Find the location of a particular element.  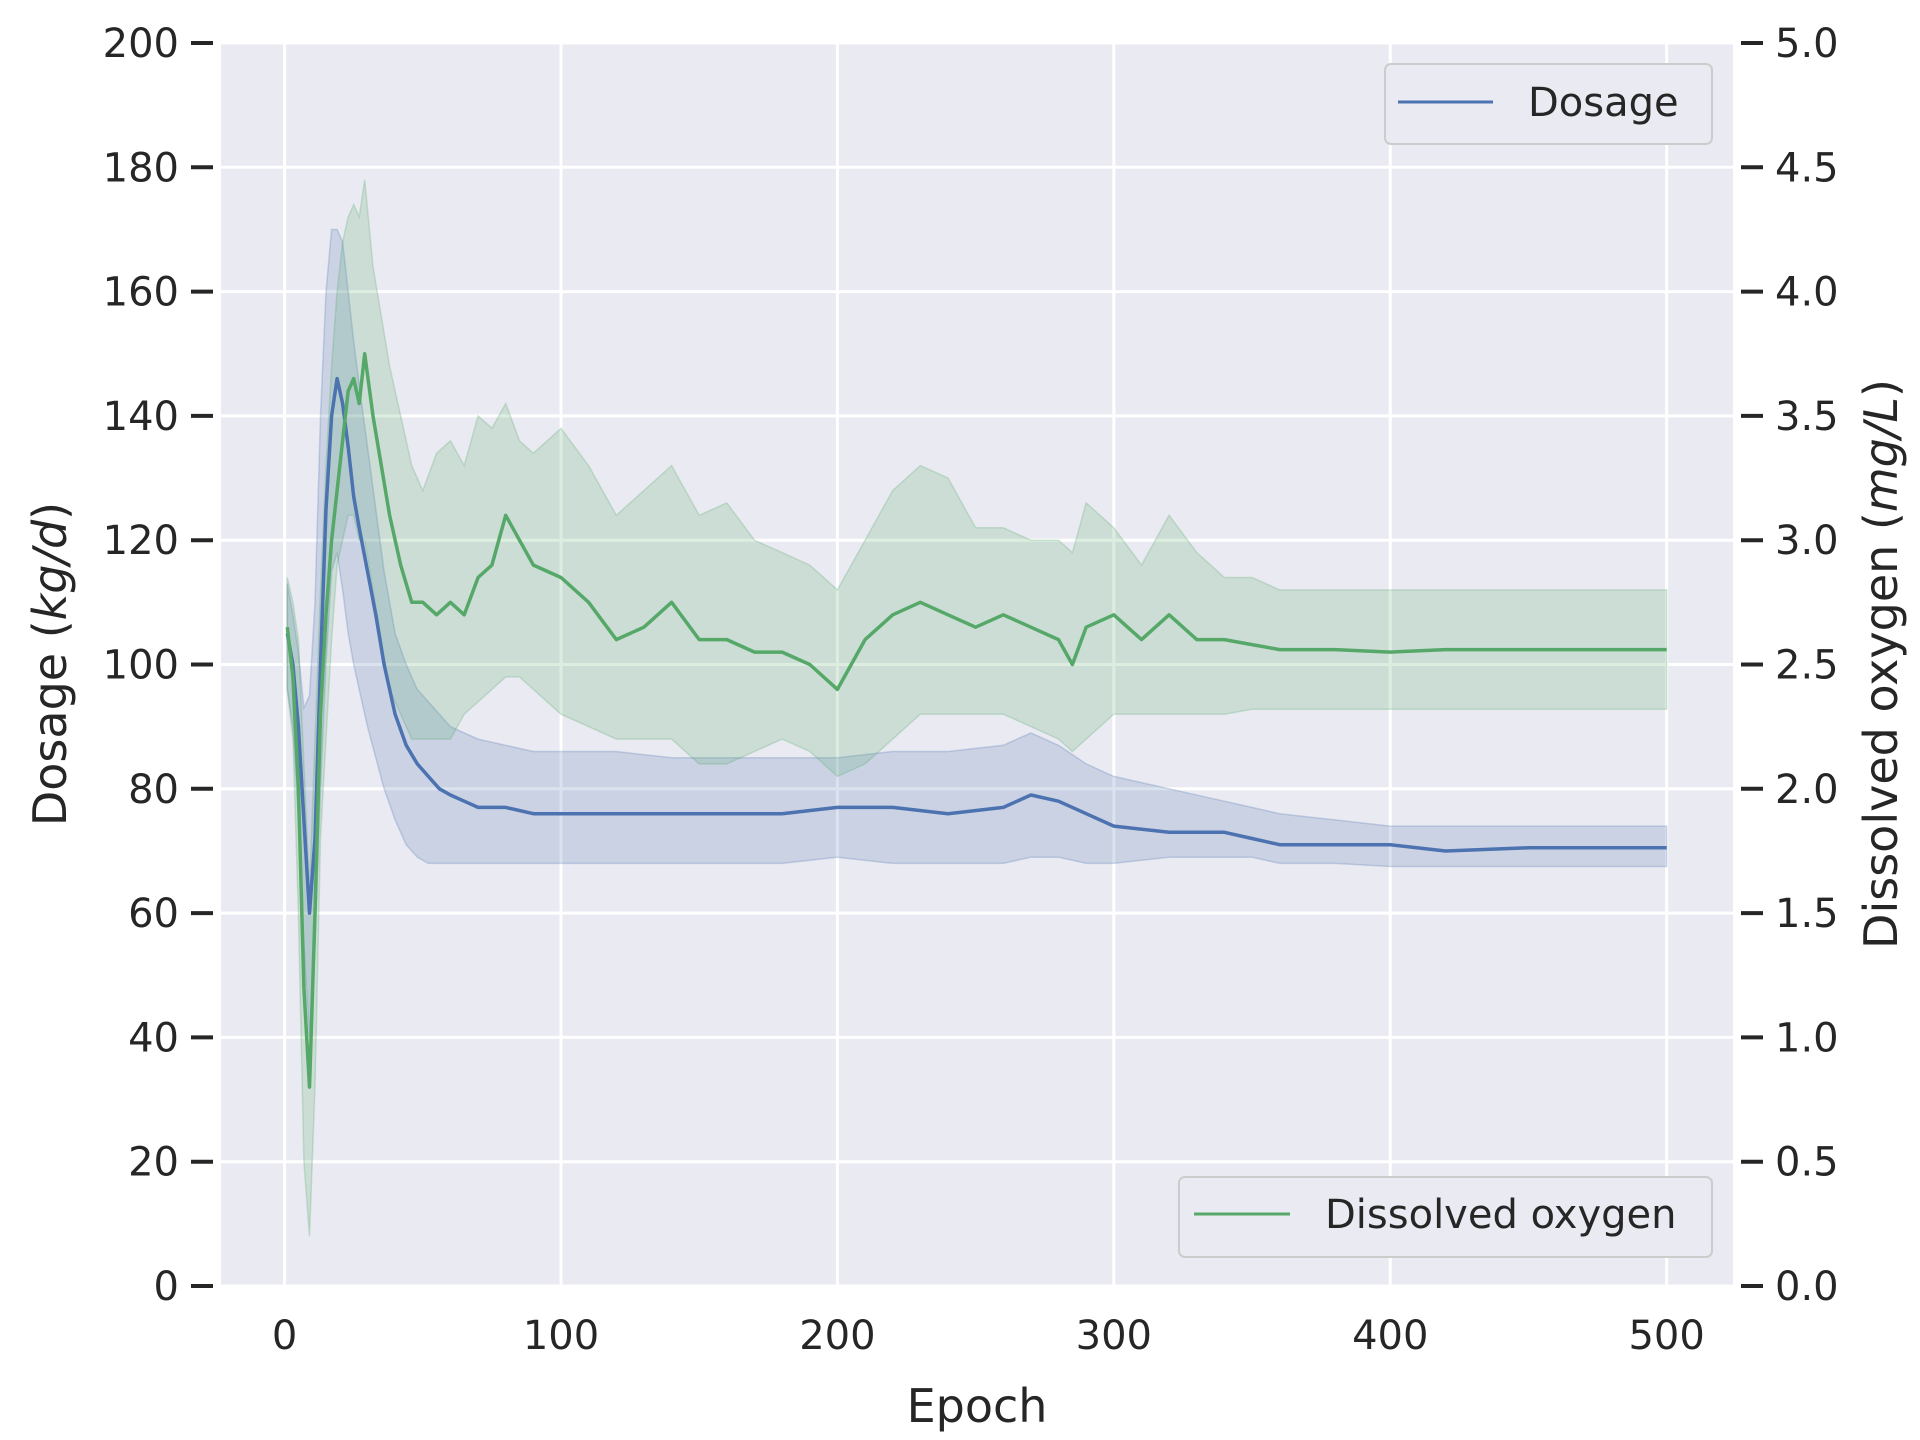

right-y-tick-label-6: 3.0 is located at coordinates (1807, 541).